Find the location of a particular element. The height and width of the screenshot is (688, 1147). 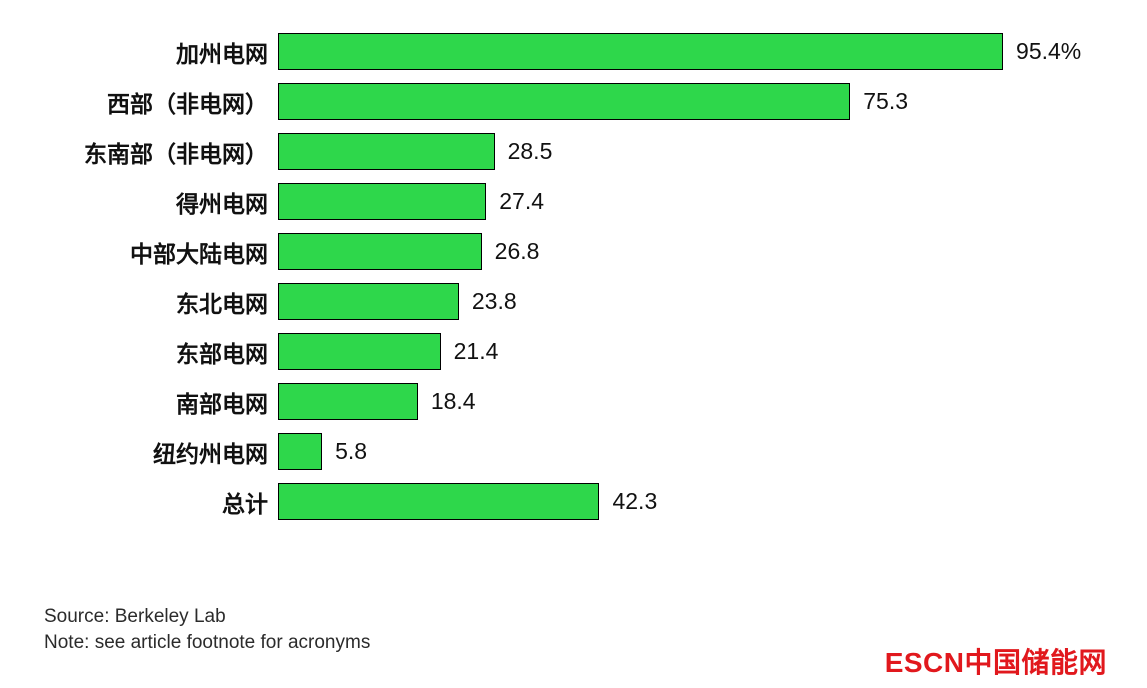

bar-track: 23.8 is located at coordinates (658, 301).